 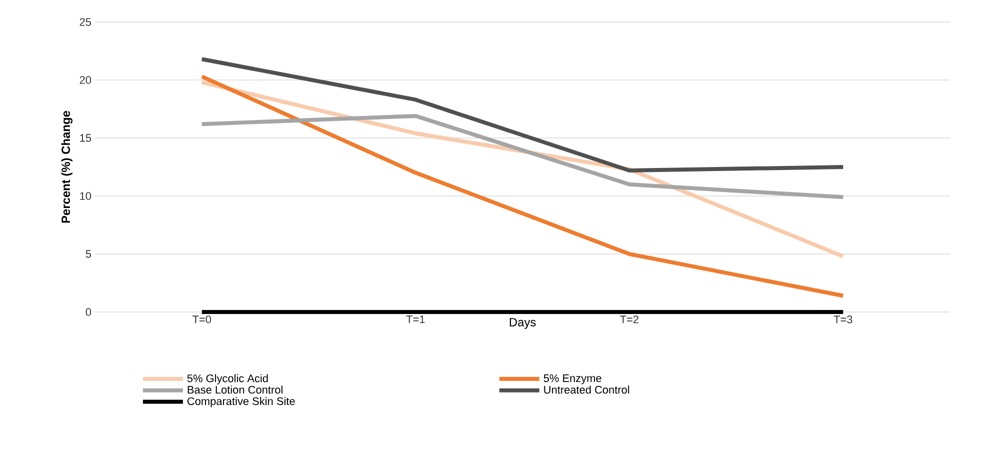 I want to click on x-tick-label: T=1, so click(x=415, y=320).